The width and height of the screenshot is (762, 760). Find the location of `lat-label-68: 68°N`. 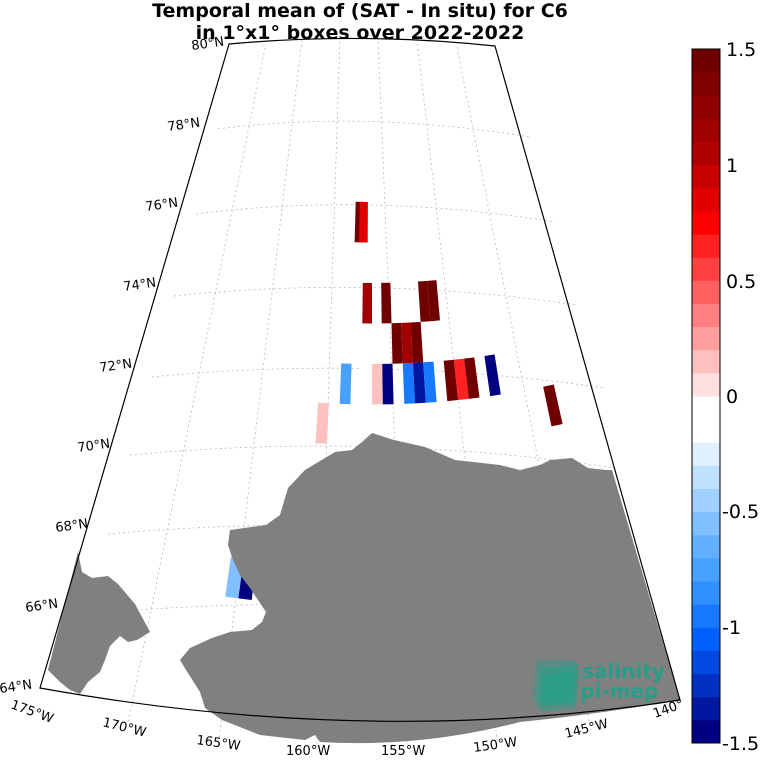

lat-label-68: 68°N is located at coordinates (71, 526).